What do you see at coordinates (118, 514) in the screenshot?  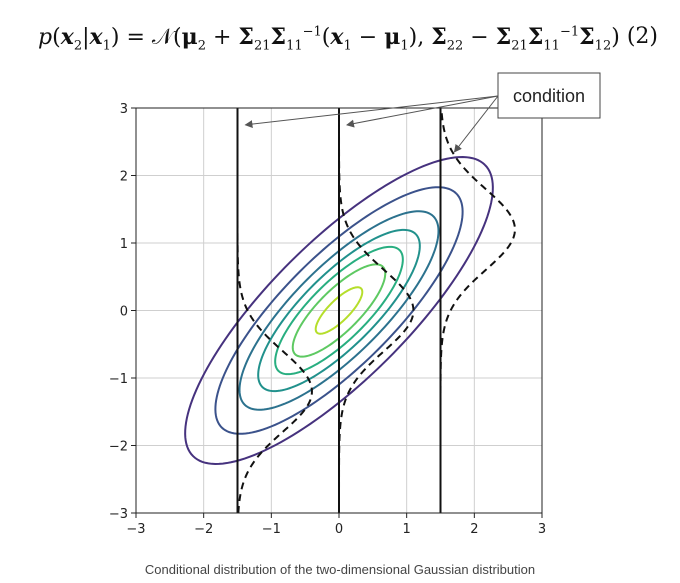 I see `y-tick-label: −3` at bounding box center [118, 514].